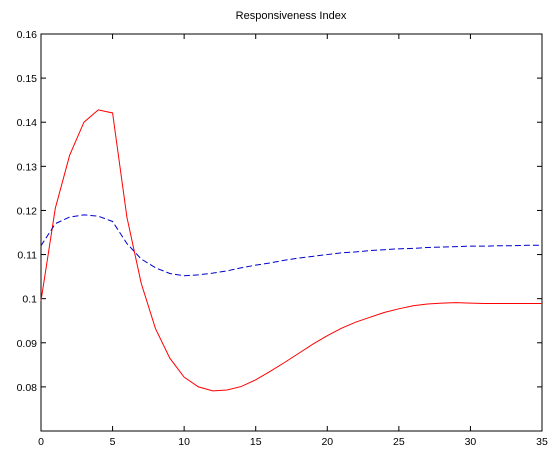 The height and width of the screenshot is (471, 553). Describe the element at coordinates (27, 79) in the screenshot. I see `y-tick-label: 0.15` at that location.